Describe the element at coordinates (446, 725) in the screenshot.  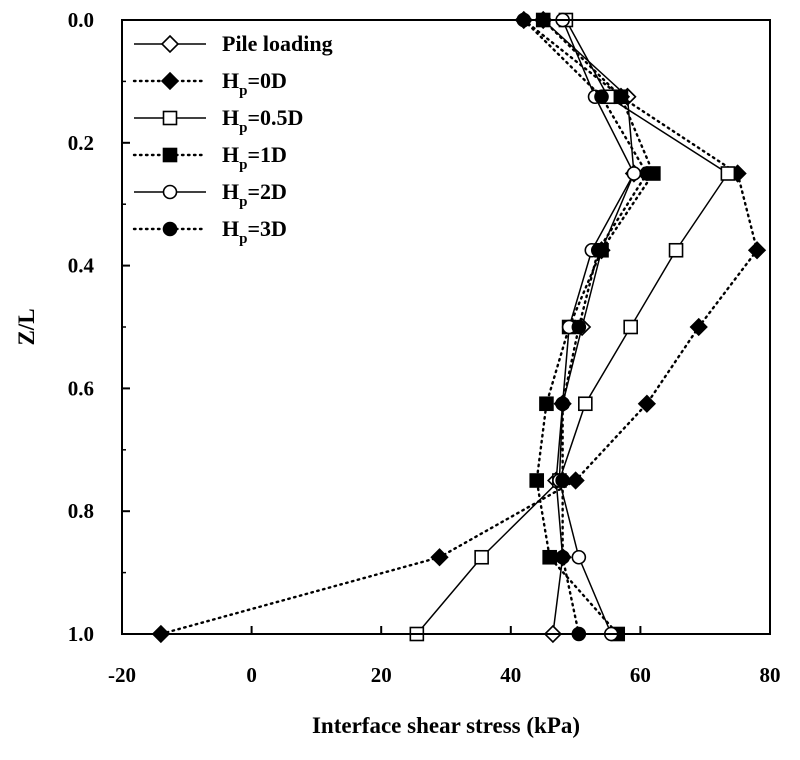
I see `x-axis-title: Interface shear stress (kPa)` at that location.